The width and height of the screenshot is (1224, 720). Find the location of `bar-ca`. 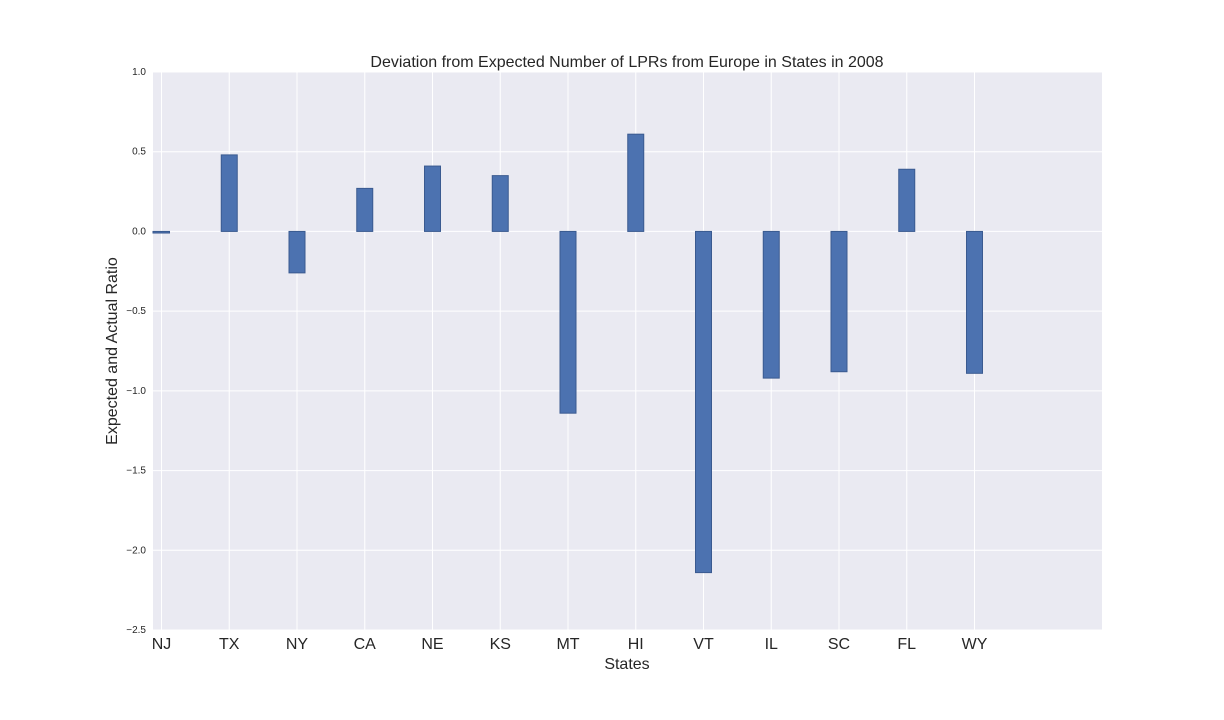

bar-ca is located at coordinates (365, 209).